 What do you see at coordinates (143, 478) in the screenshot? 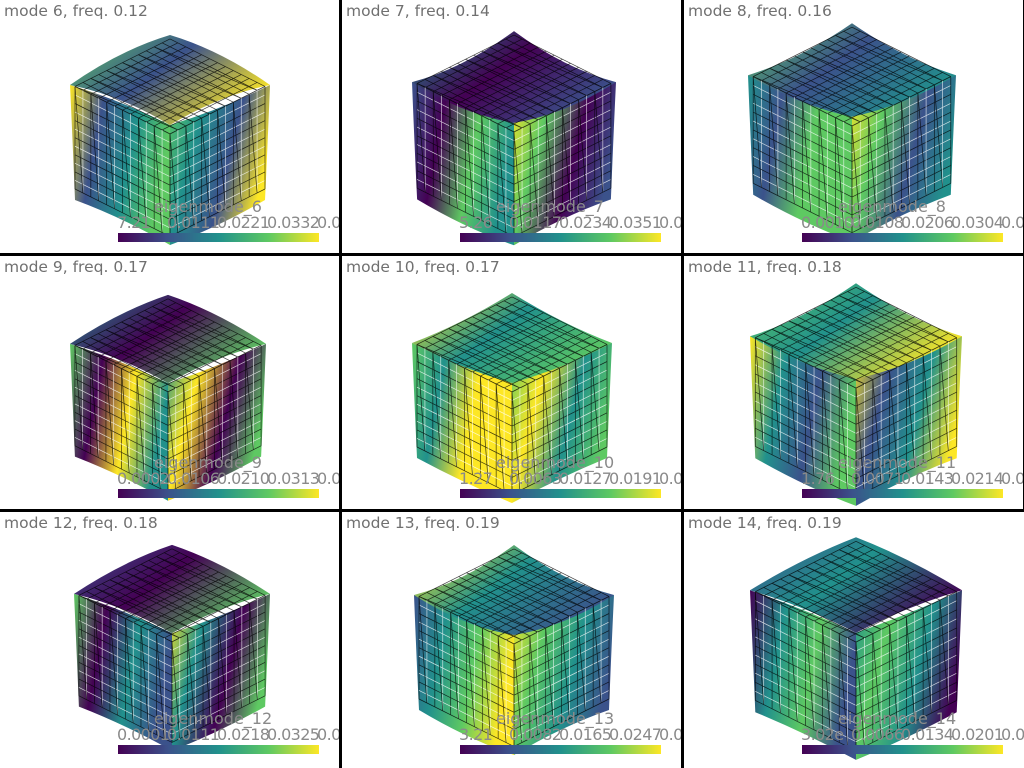
I see `colorbar-tick: 0.0002` at bounding box center [143, 478].